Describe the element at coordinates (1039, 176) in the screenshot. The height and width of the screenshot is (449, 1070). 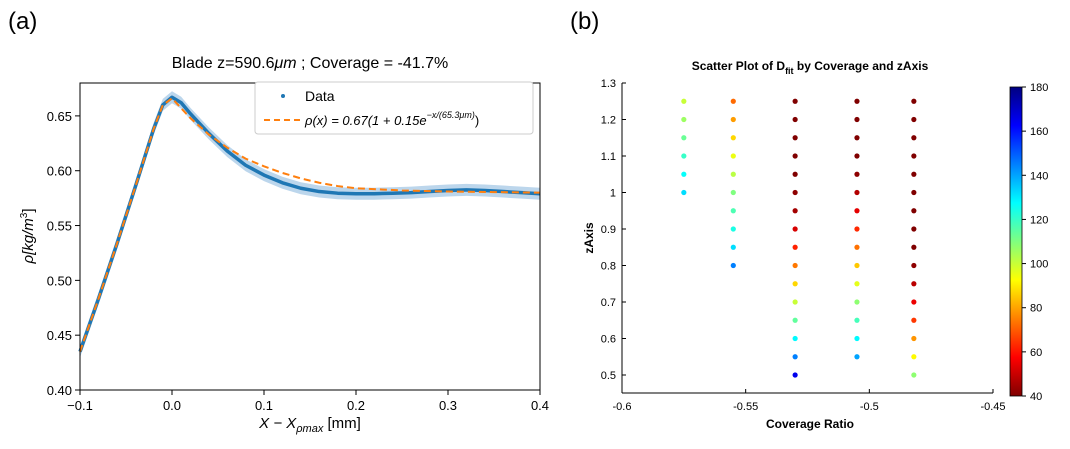
I see `colorbar-tick-label: 140` at that location.